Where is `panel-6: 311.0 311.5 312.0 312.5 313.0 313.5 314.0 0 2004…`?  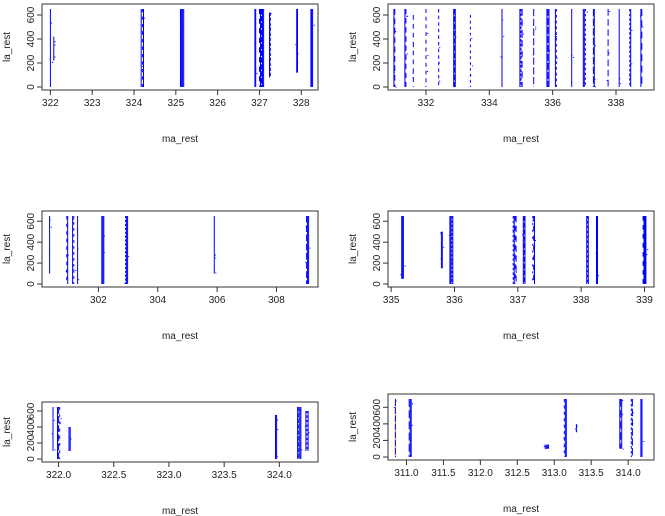 panel-6: 311.0 311.5 312.0 312.5 313.0 313.5 314.0 0 2004… is located at coordinates (501, 454).